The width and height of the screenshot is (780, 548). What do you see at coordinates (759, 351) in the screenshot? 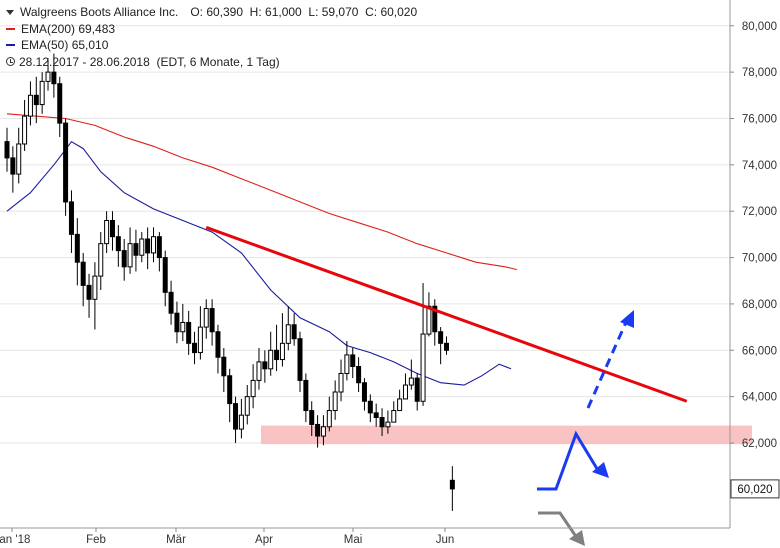
I see `y-tick-label: 66,000` at bounding box center [759, 351].